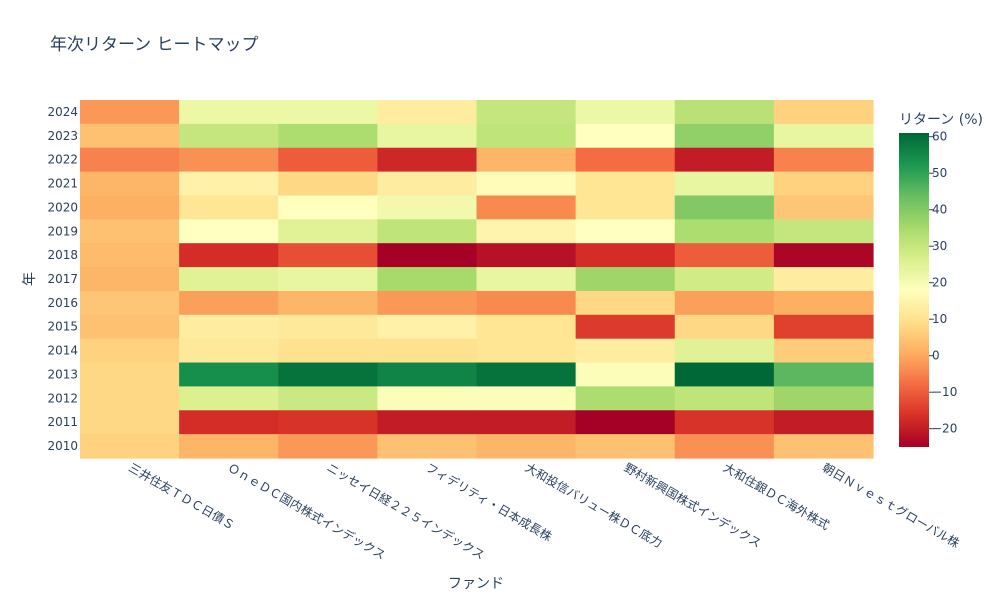 This screenshot has height=600, width=1000. I want to click on colorbar-tick-label: 30, so click(939, 246).